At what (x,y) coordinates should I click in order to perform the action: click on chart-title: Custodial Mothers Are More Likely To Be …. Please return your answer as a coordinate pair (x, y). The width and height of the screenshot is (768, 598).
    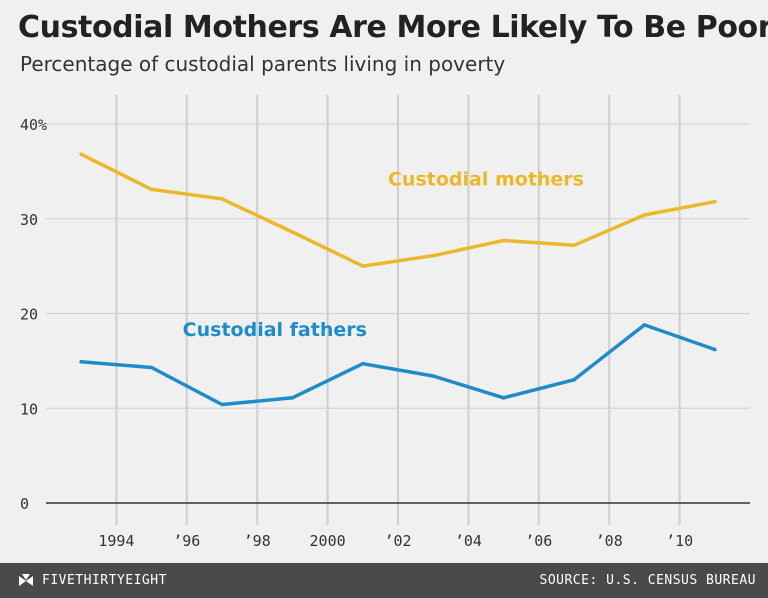
    Looking at the image, I should click on (393, 27).